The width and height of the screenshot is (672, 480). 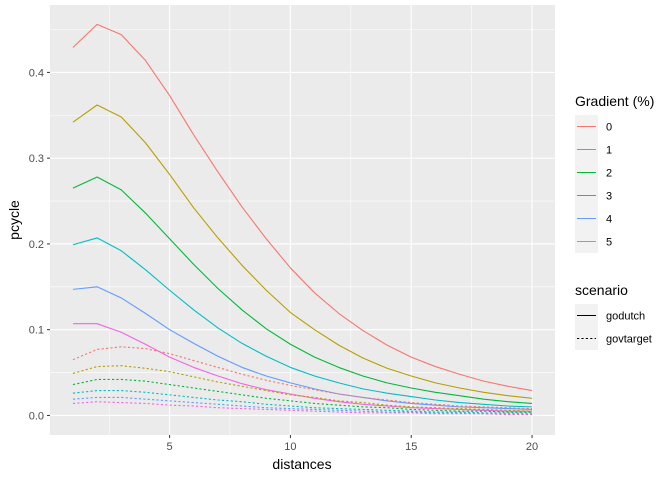 I want to click on x-tick-label: 10, so click(x=290, y=447).